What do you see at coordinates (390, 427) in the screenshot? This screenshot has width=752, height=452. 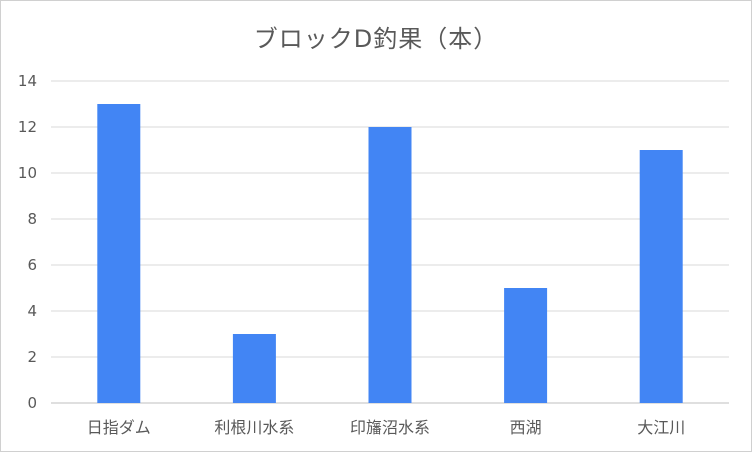 I see `x-category-label: 印旛沼水系` at bounding box center [390, 427].